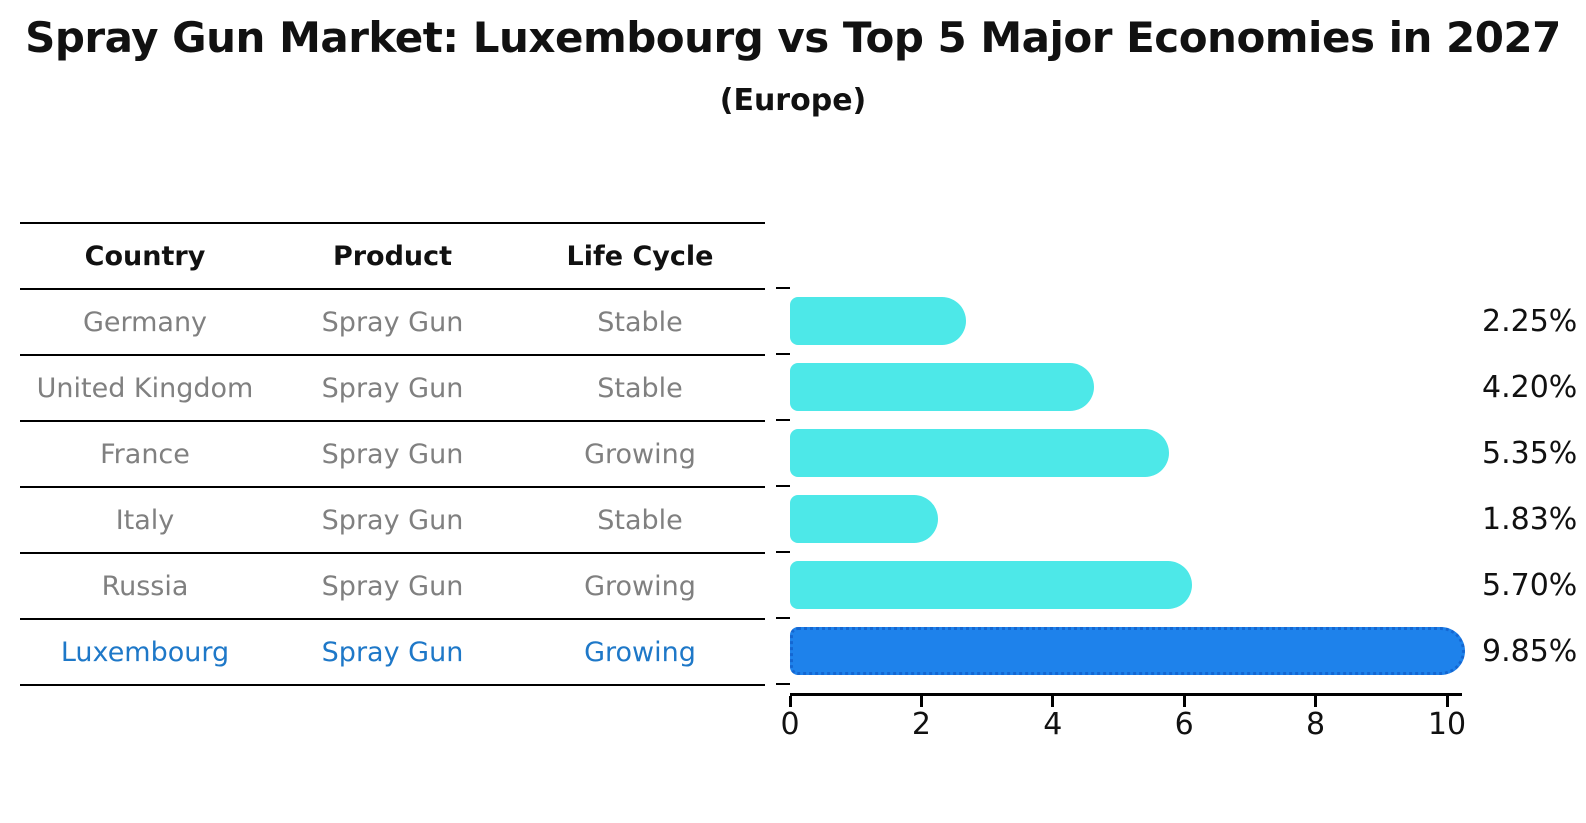 This screenshot has height=823, width=1586. I want to click on table-row: United Kingdom Spray Gun Stable, so click(392, 389).